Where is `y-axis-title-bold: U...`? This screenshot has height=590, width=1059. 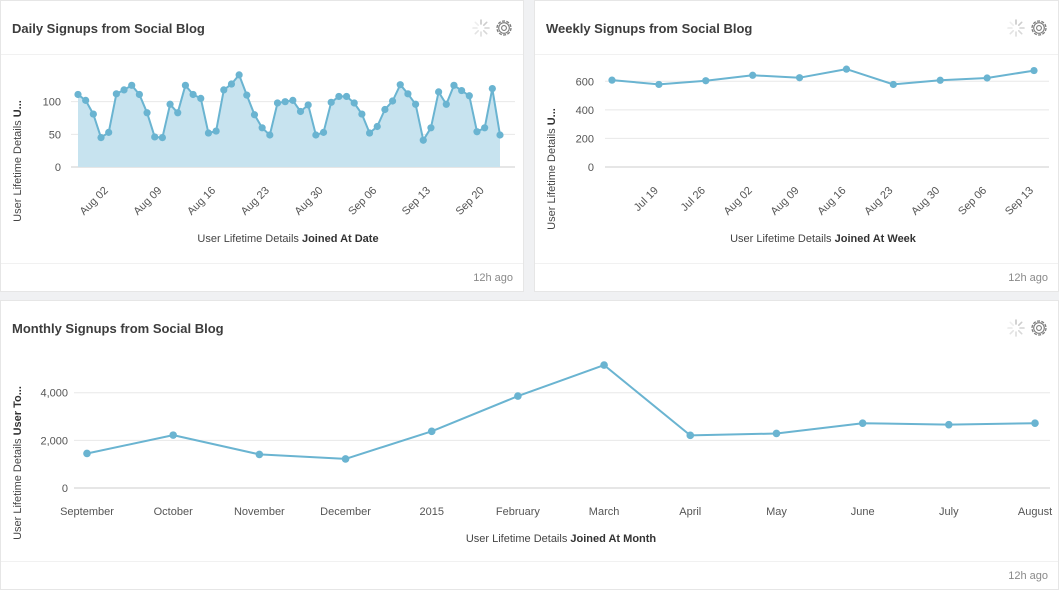
y-axis-title-bold: U... is located at coordinates (552, 116).